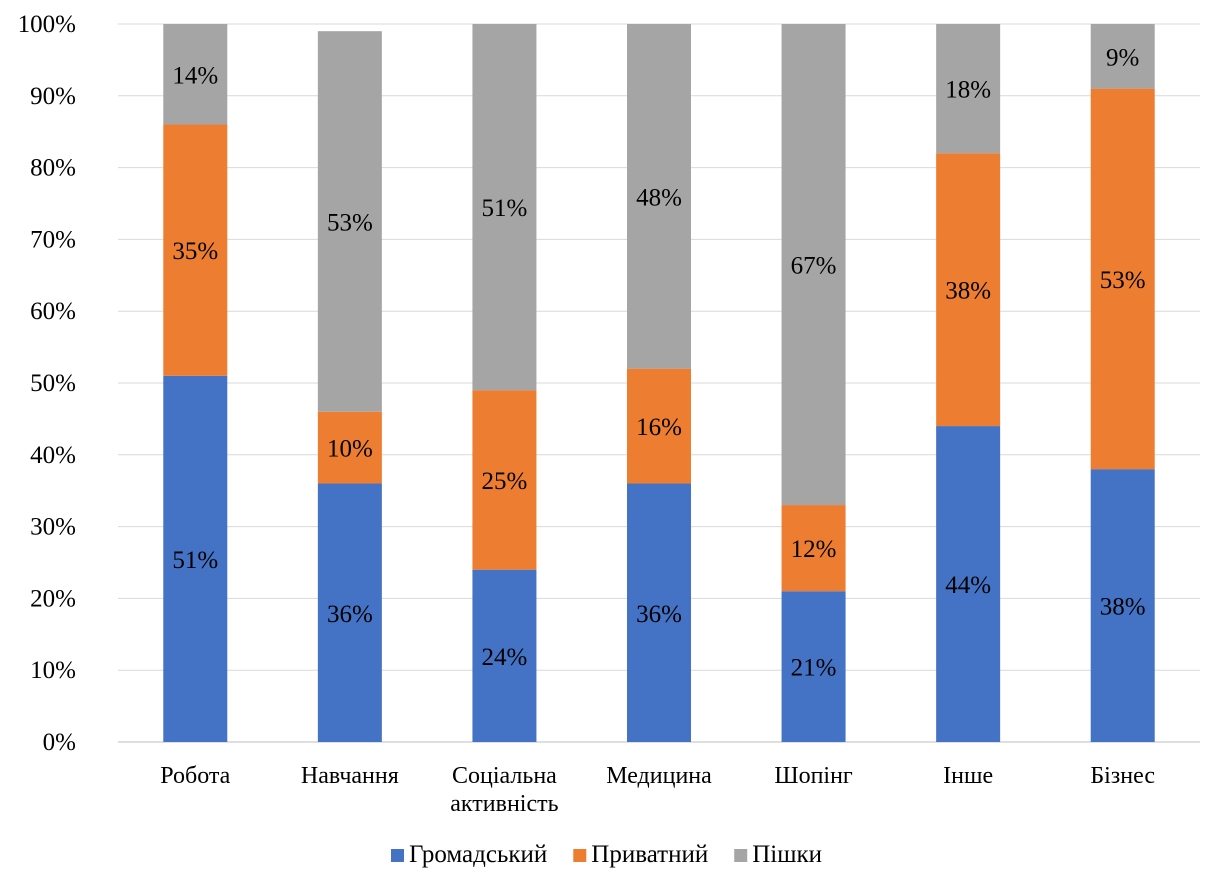 This screenshot has height=881, width=1213. I want to click on y-axis: 0% 10% 20% 30% 40% 50% 60% 70% 80% 90% 100%, so click(47, 383).